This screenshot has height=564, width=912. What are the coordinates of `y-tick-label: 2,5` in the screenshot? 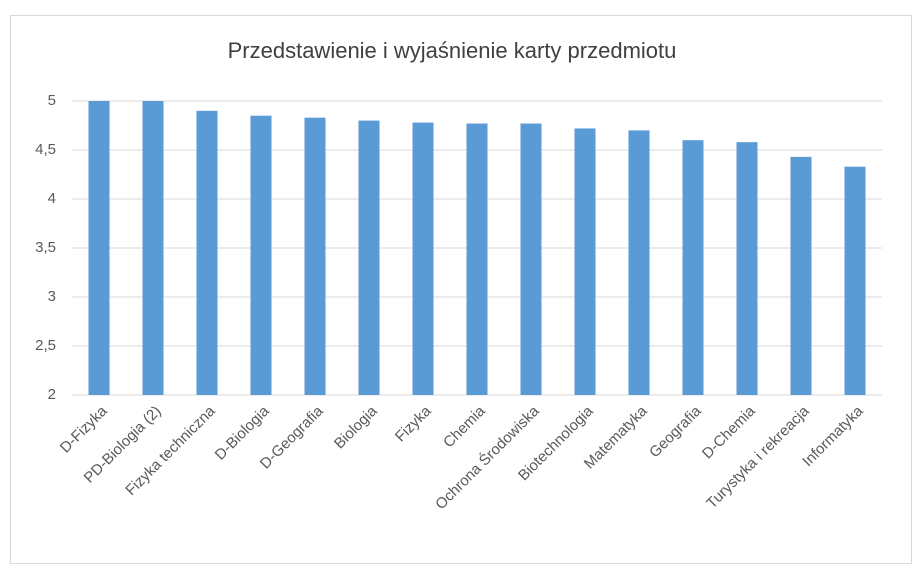 It's located at (45, 345).